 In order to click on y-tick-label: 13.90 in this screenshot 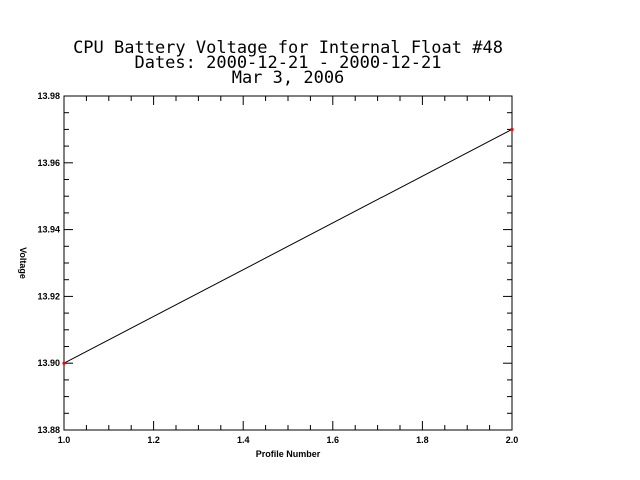, I will do `click(48, 363)`.